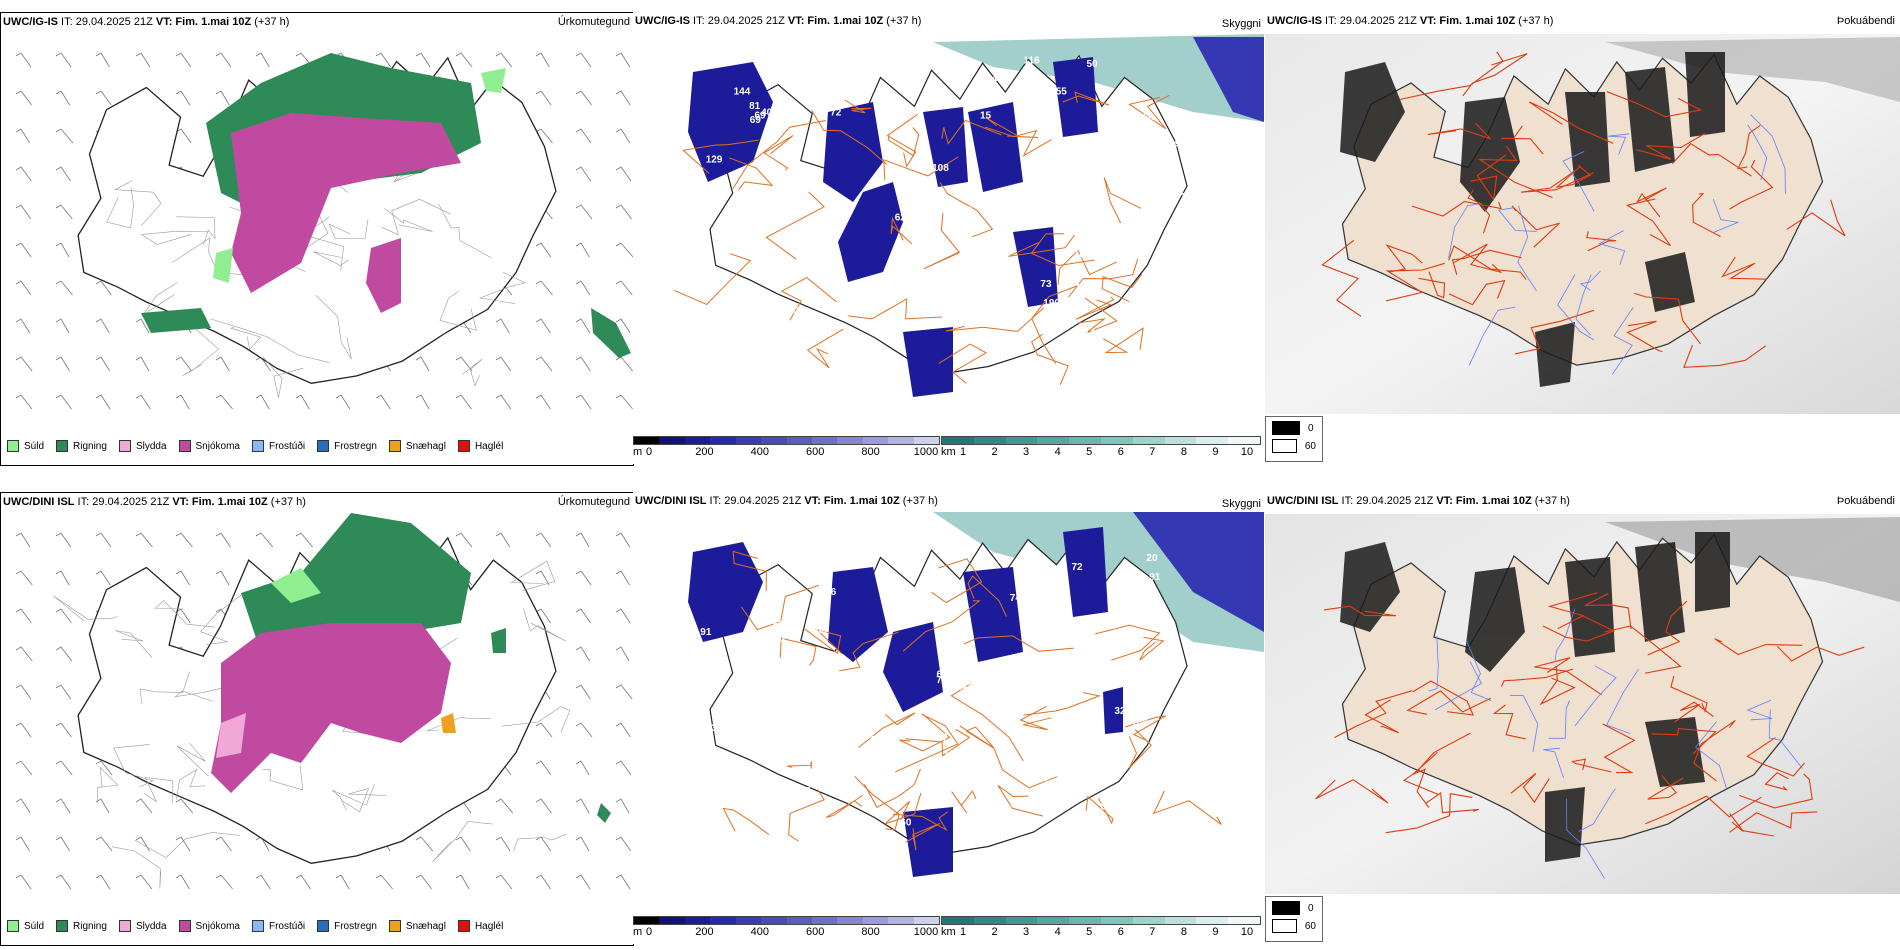  What do you see at coordinates (986, 116) in the screenshot?
I see `ceiling-label: 15` at bounding box center [986, 116].